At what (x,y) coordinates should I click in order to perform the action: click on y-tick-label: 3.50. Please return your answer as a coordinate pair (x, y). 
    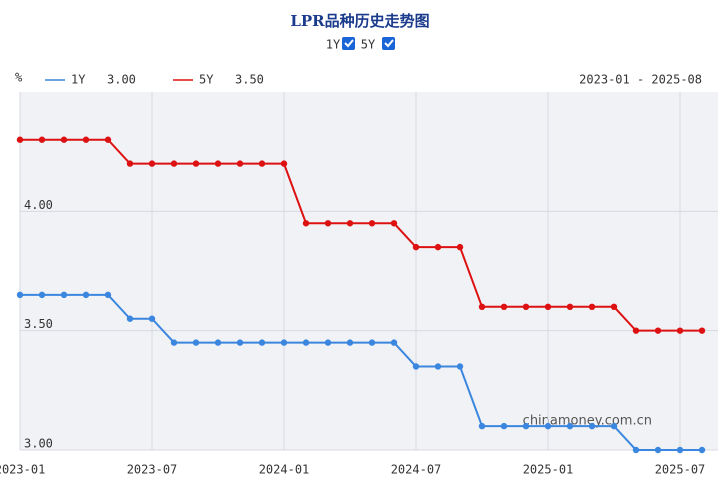
    Looking at the image, I should click on (38, 324).